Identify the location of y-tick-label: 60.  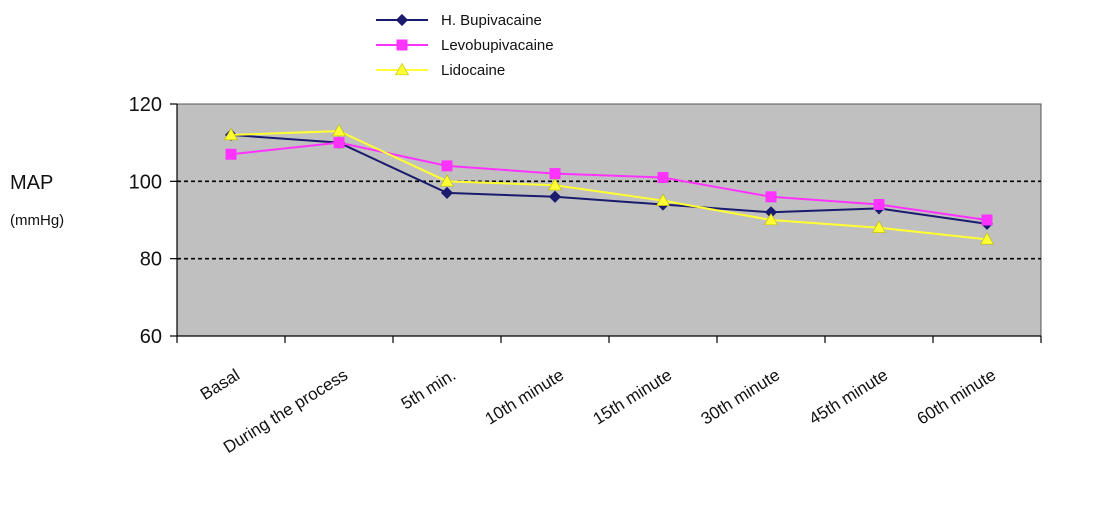
(151, 337).